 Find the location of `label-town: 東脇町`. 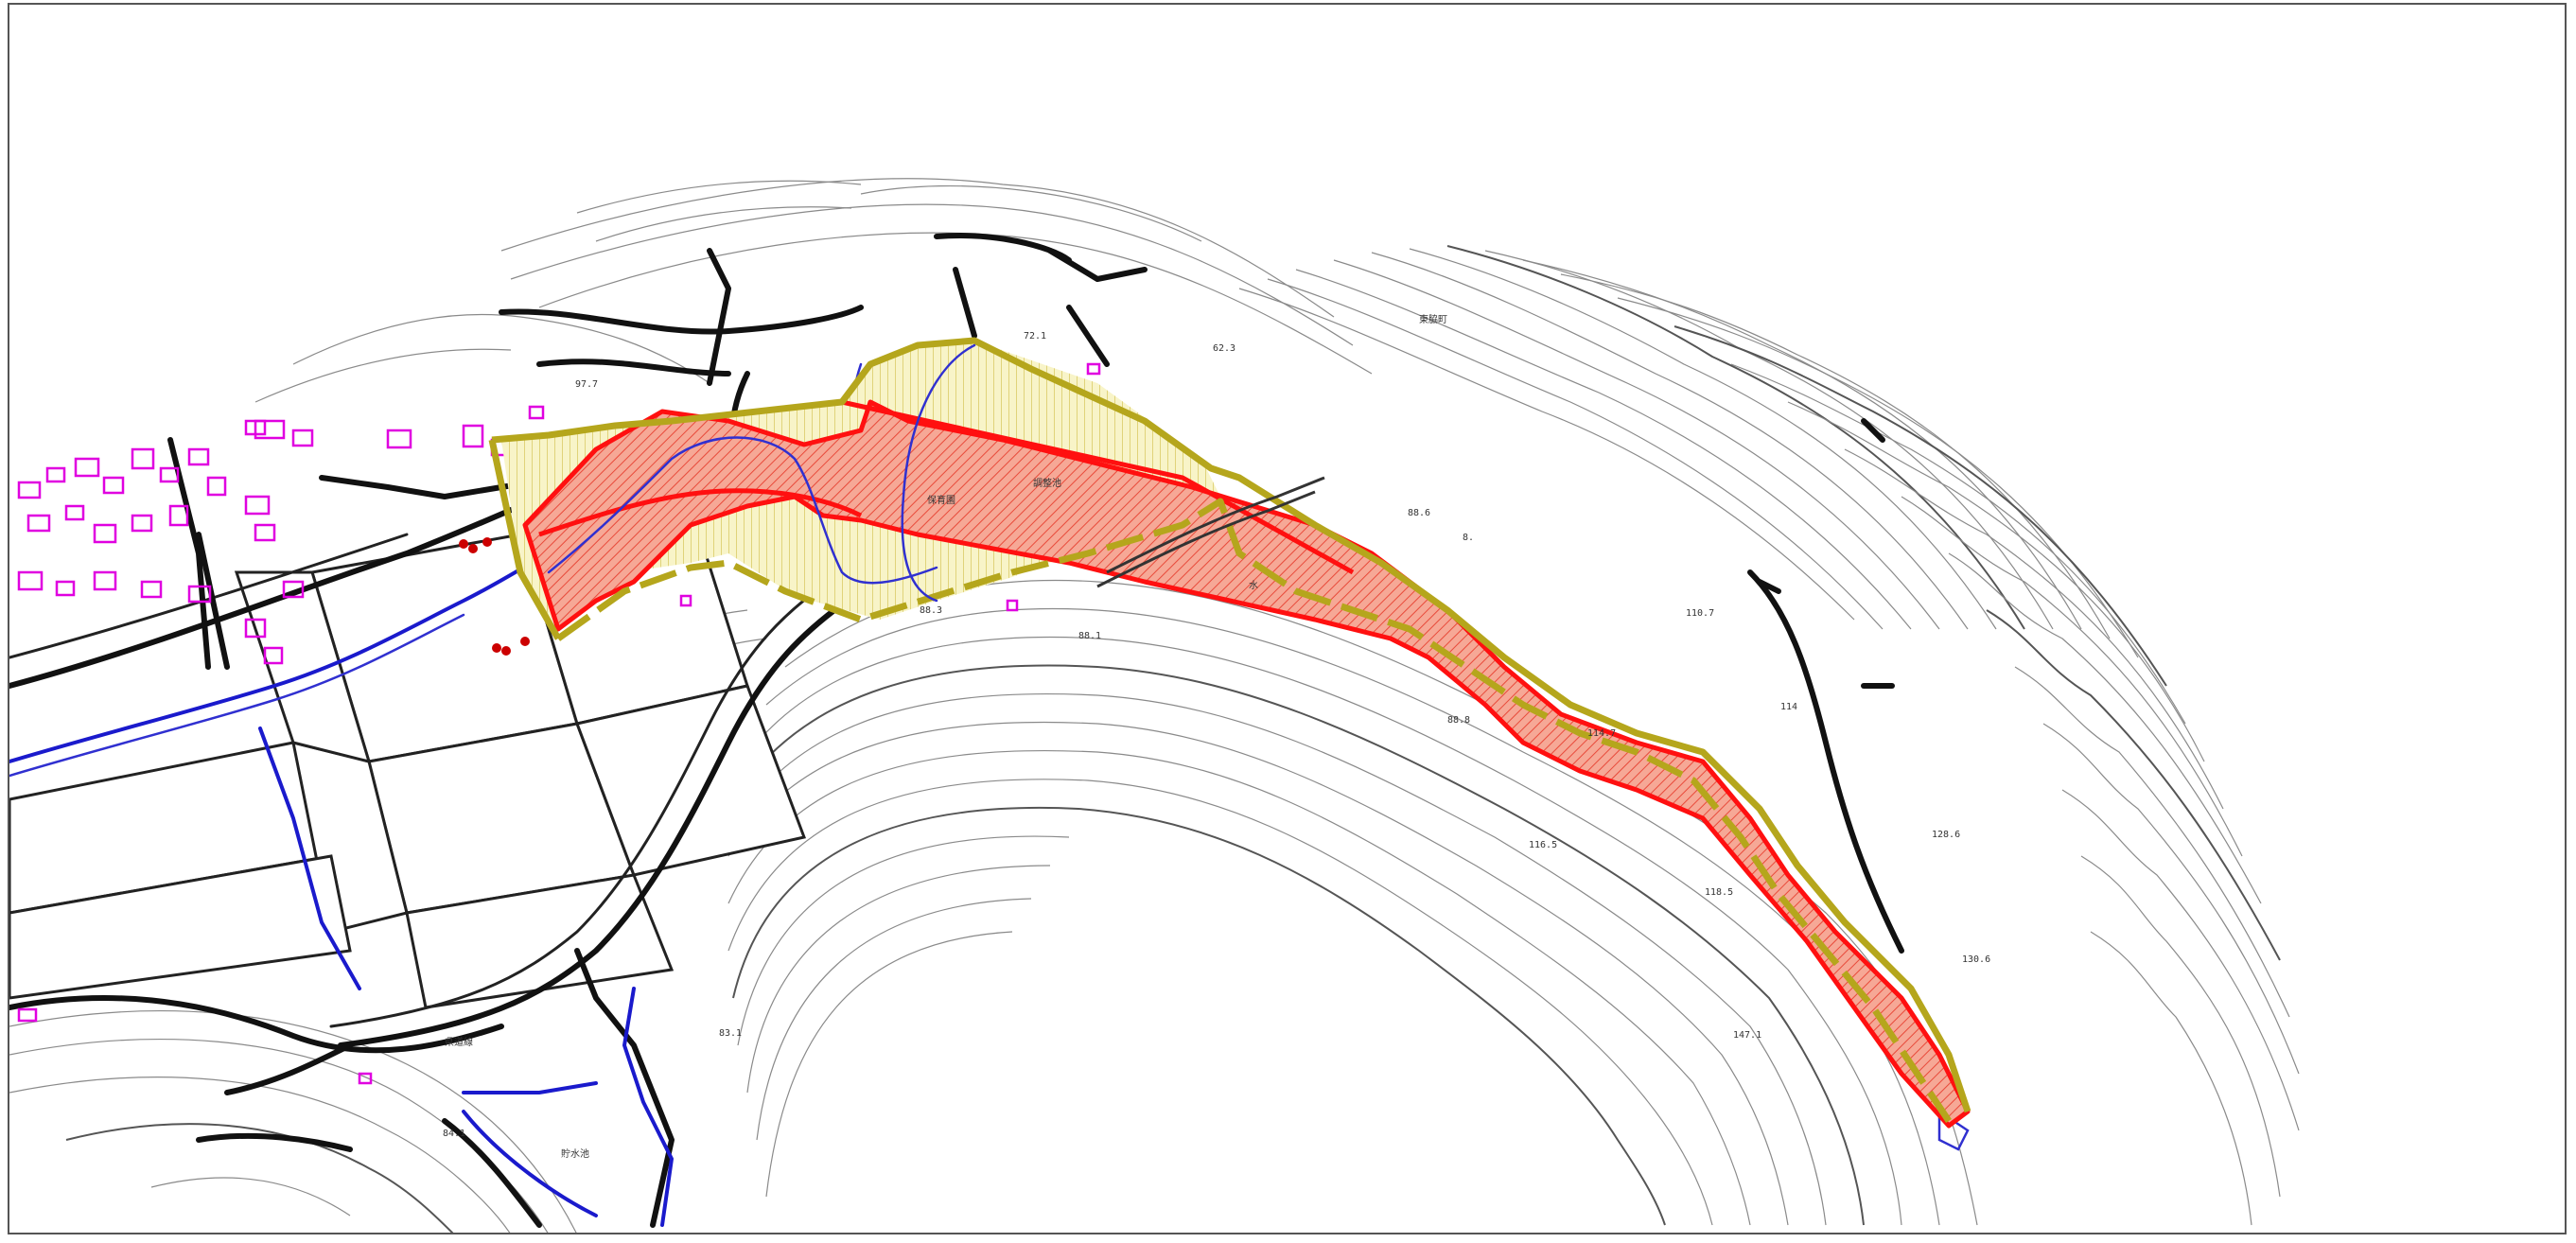

label-town: 東脇町 is located at coordinates (1433, 319).